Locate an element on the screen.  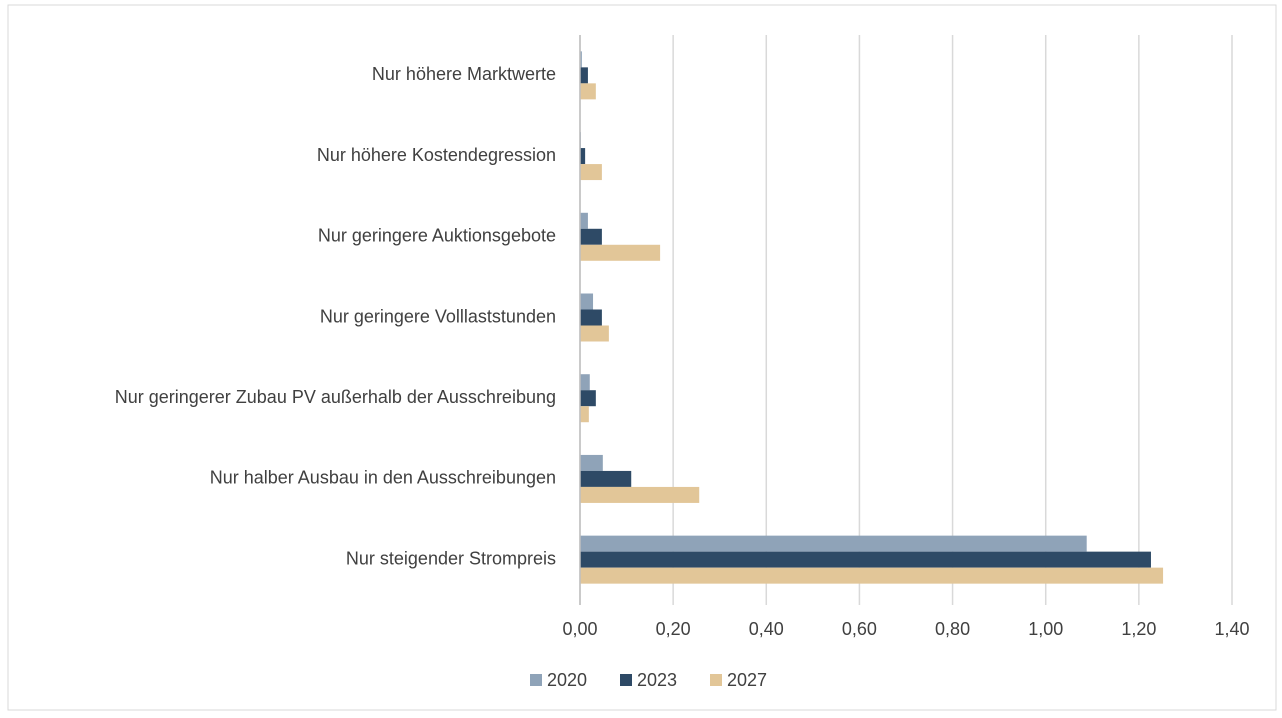
x-tick-label: 0,20 is located at coordinates (673, 629).